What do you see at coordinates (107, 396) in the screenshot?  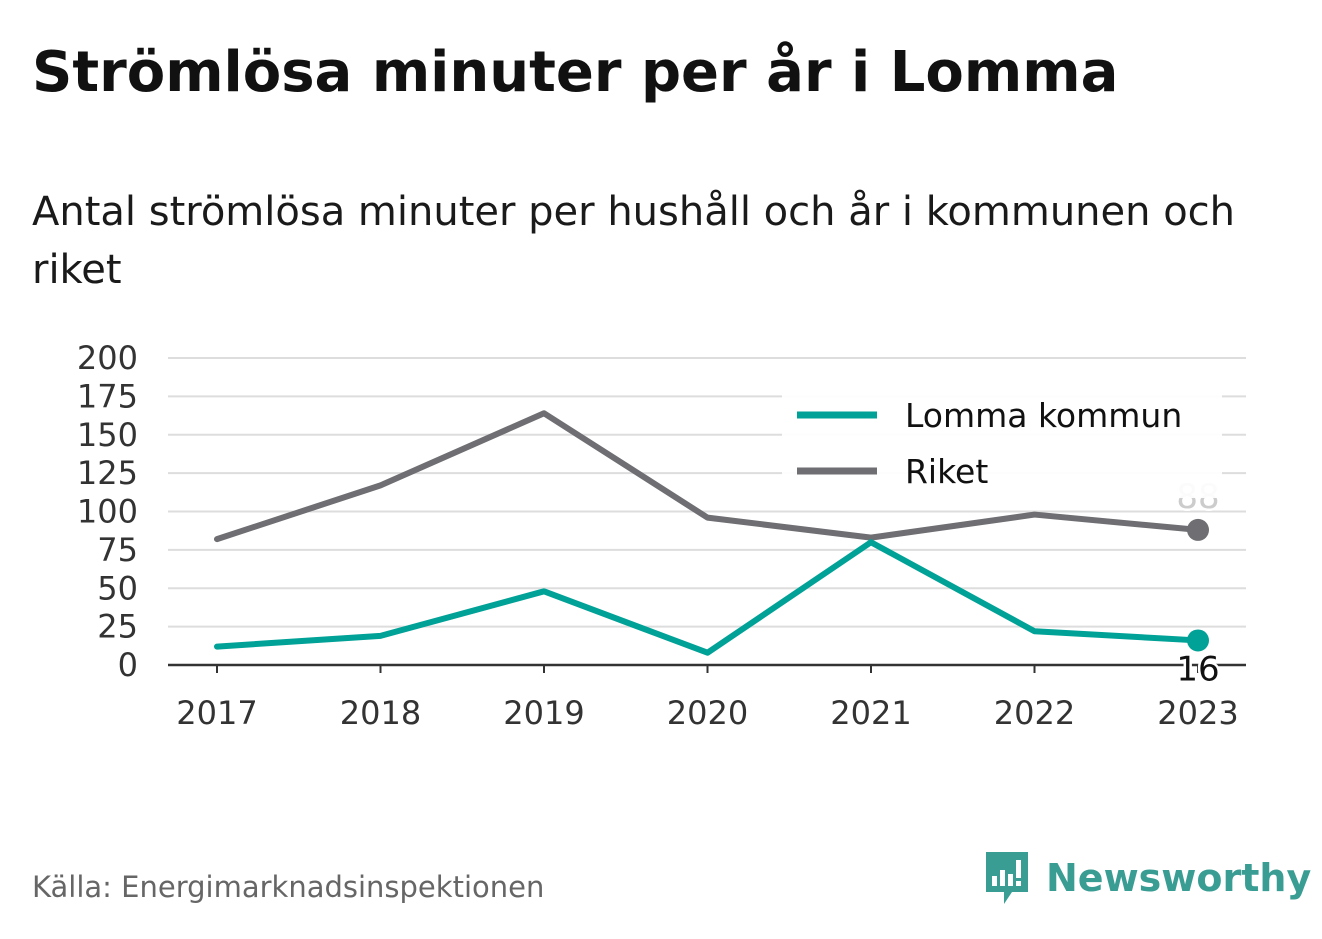 I see `y-tick-label: 175` at bounding box center [107, 396].